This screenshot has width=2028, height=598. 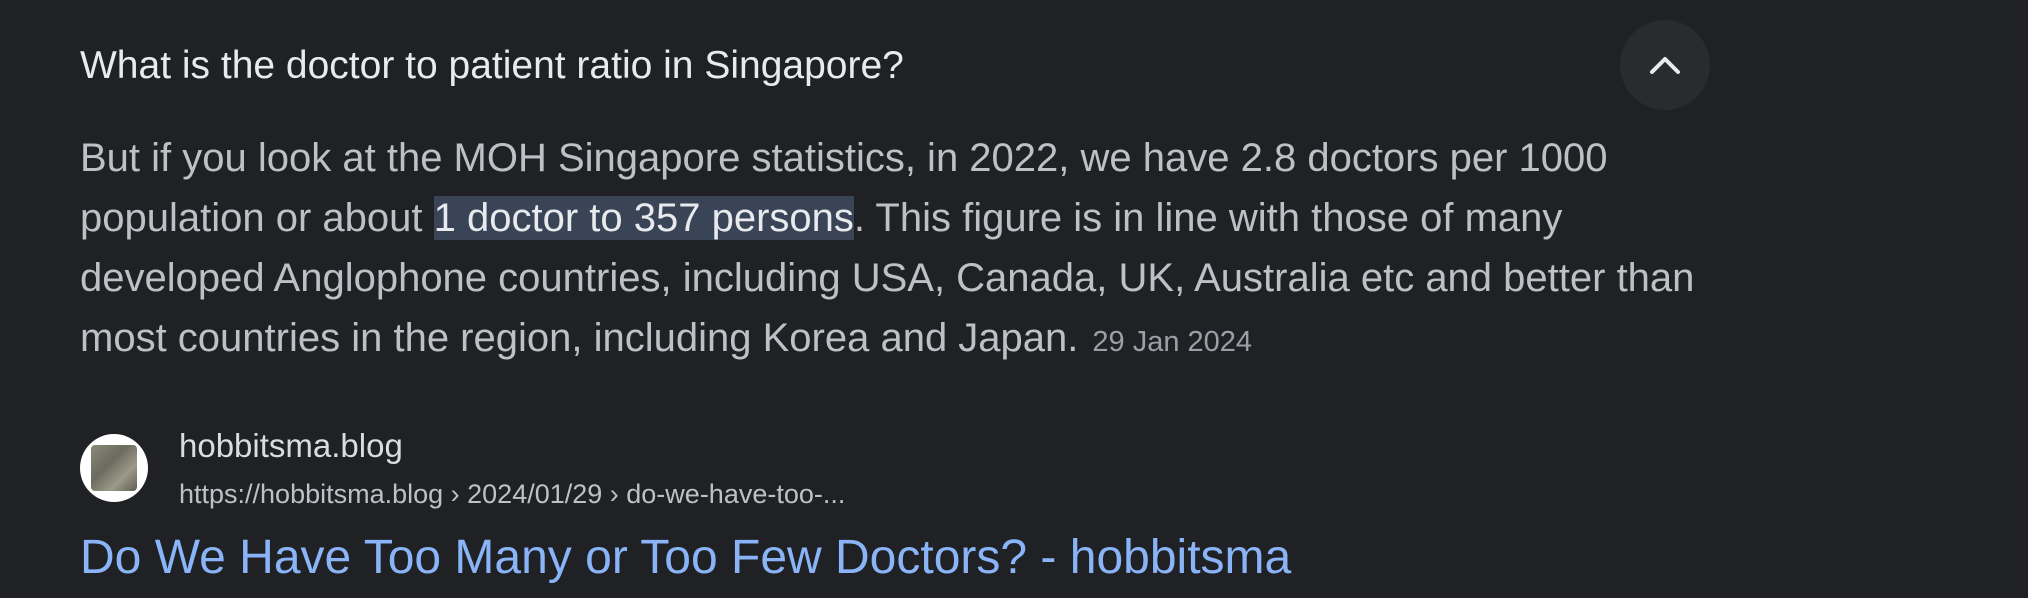 I want to click on site-name: hobbitsma.blog, so click(x=291, y=445).